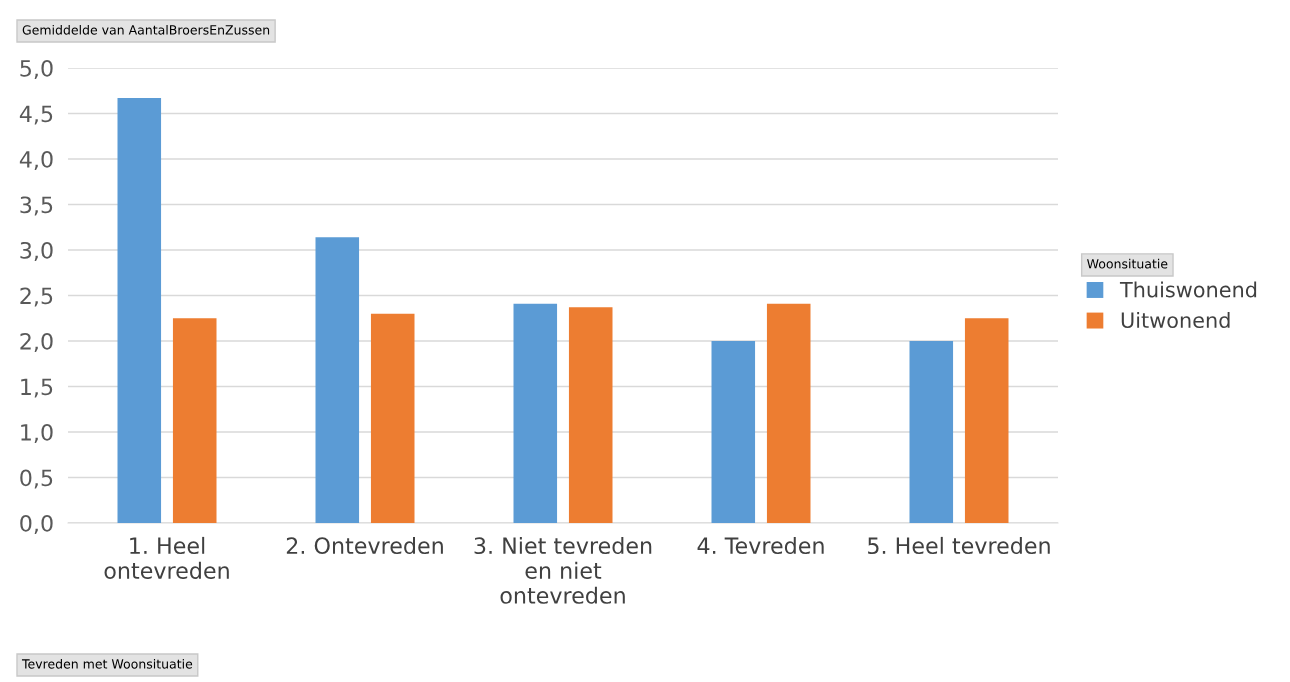 The image size is (1290, 682). Describe the element at coordinates (36, 342) in the screenshot. I see `y-tick-label: 2,0` at that location.